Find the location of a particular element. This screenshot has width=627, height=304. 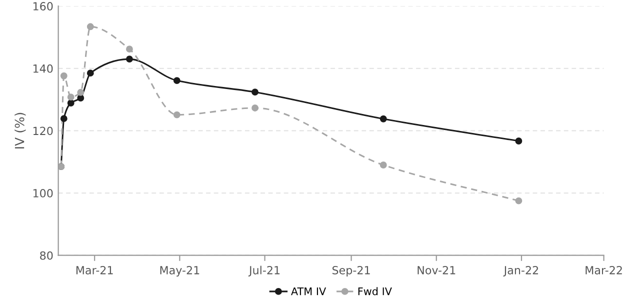

x-tick-label: Nov-21 is located at coordinates (437, 270).